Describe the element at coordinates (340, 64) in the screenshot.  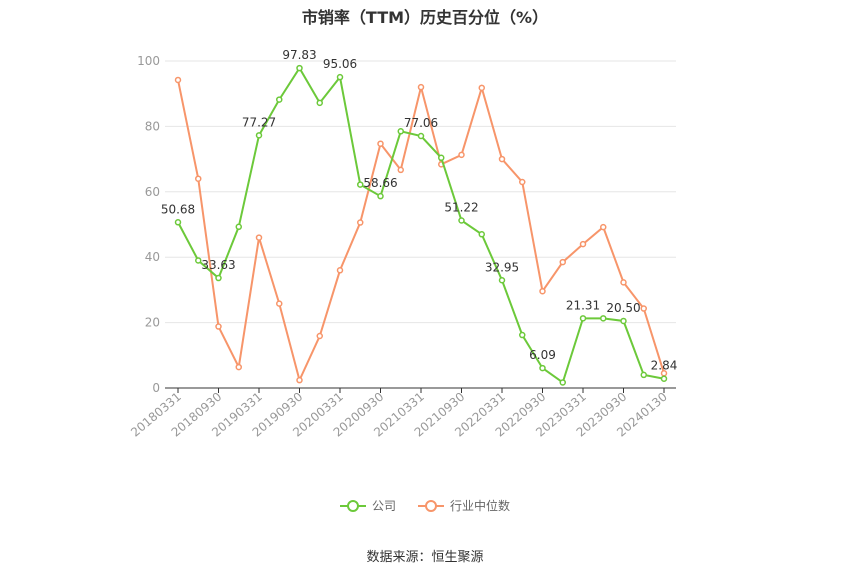
I see `data-label: 95.06` at that location.